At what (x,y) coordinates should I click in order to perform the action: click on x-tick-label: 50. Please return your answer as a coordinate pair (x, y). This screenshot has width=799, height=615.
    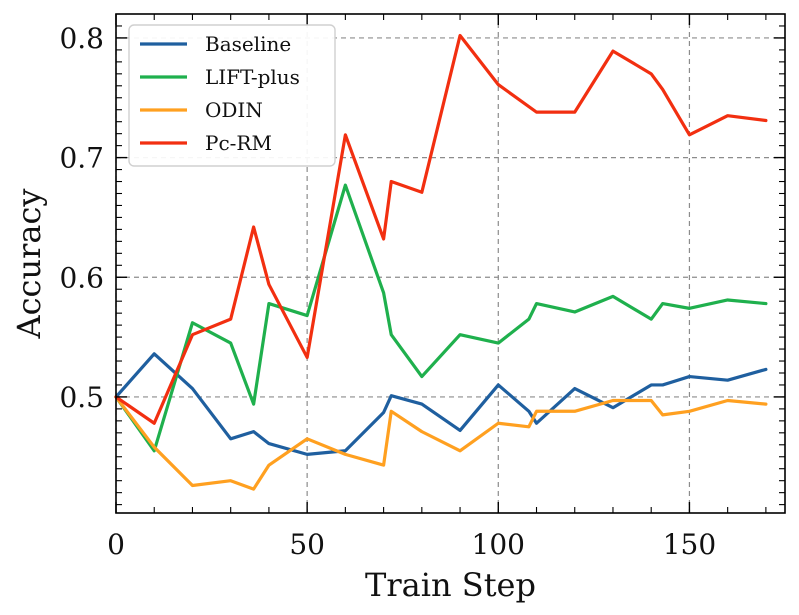
    Looking at the image, I should click on (307, 544).